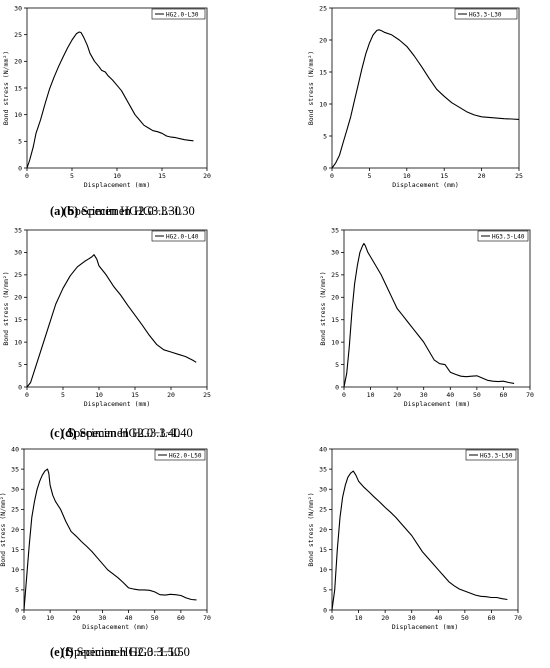  What do you see at coordinates (115, 433) in the screenshot?
I see `panel-caption: (c) Specimen HG2.0−L40` at bounding box center [115, 433].